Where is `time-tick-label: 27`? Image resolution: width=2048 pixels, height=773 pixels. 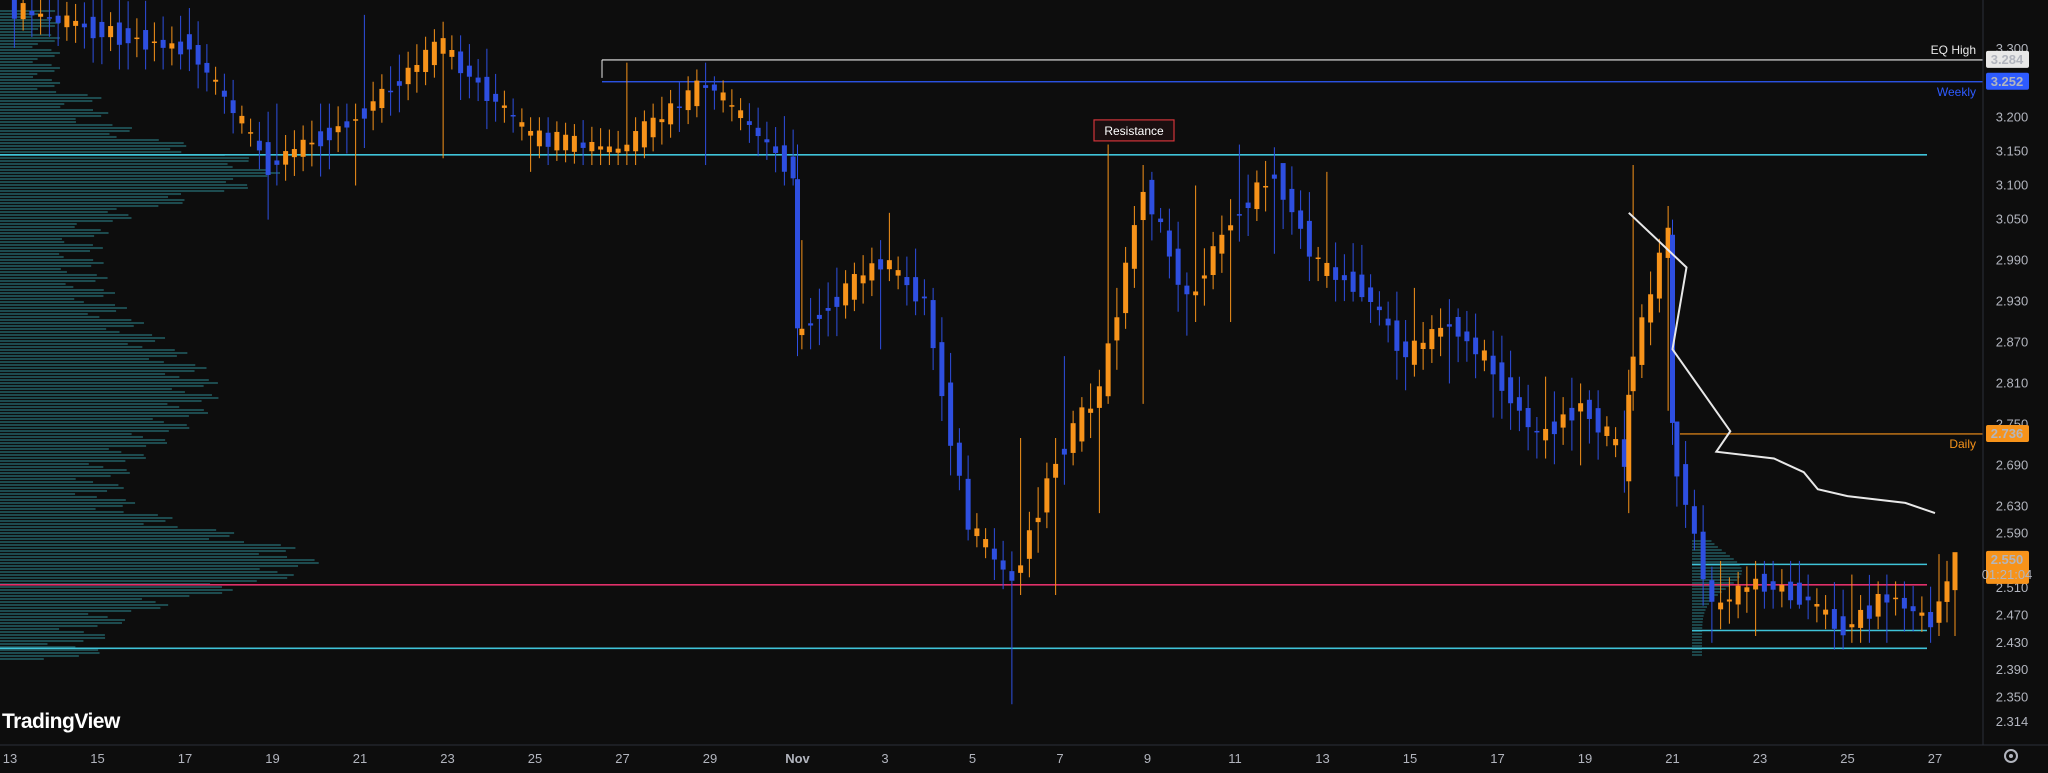
time-tick-label: 27 is located at coordinates (1935, 758).